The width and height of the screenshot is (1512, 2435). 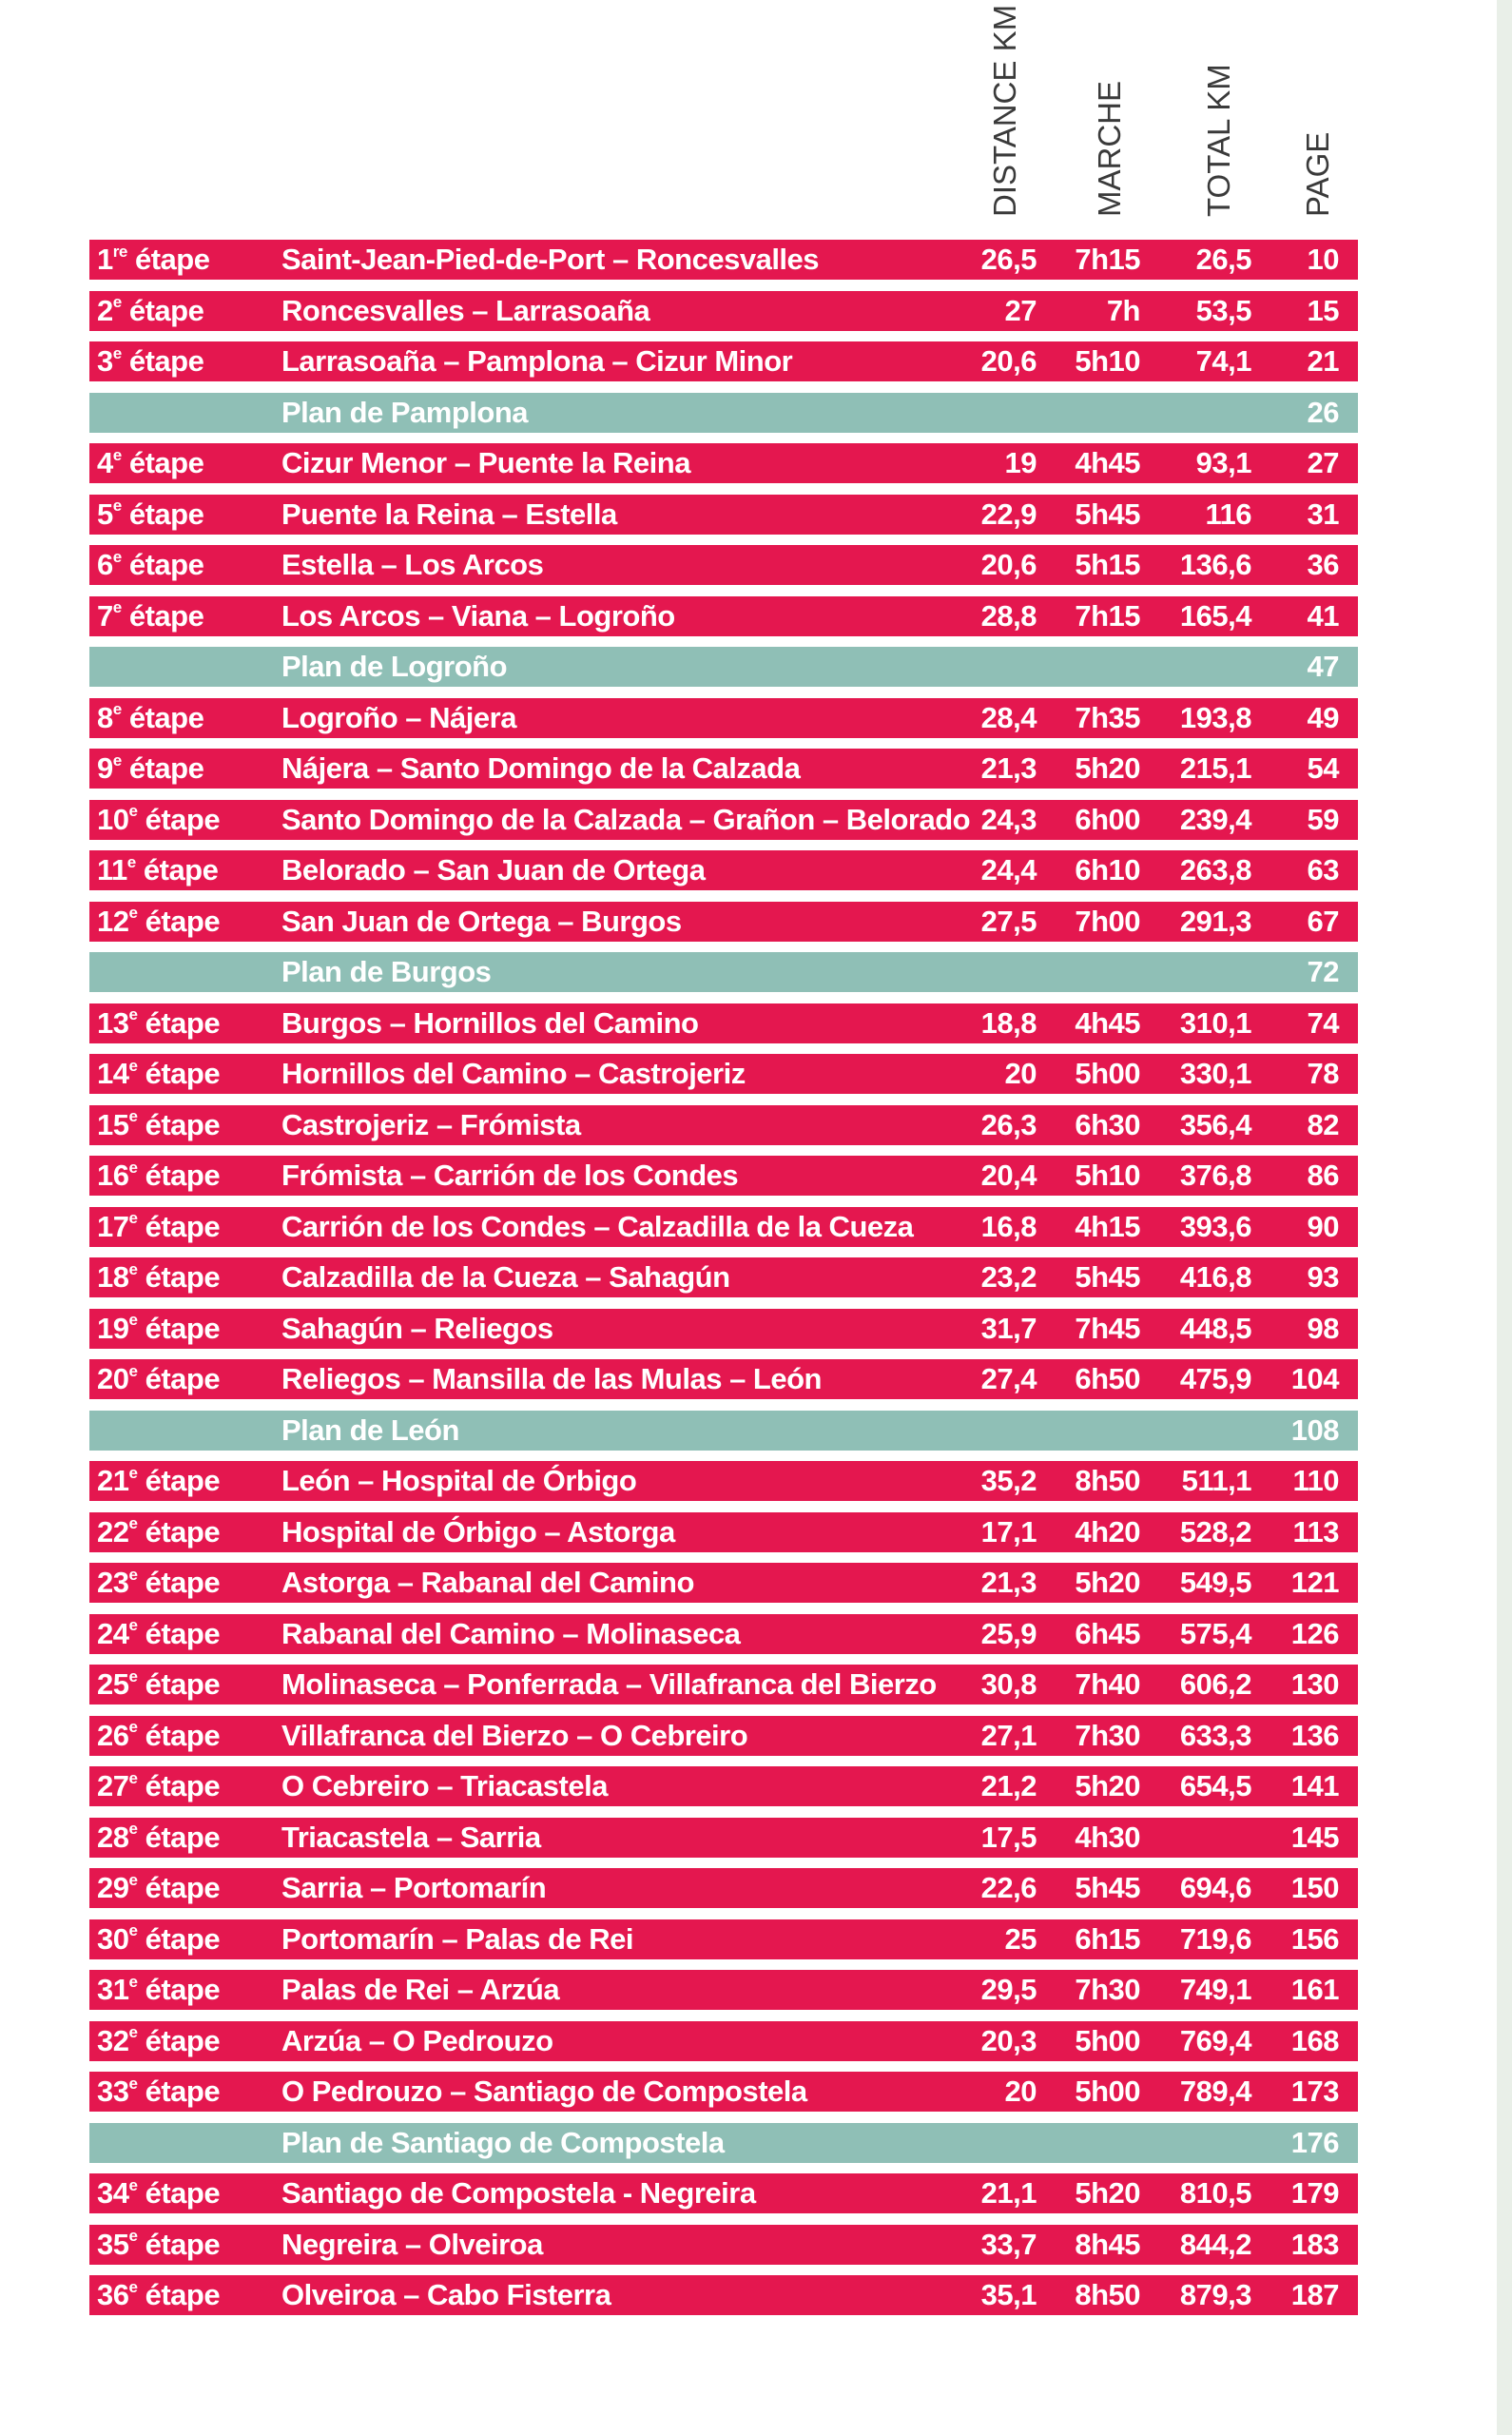 What do you see at coordinates (159, 1634) in the screenshot?
I see `stage-number: 24e étape` at bounding box center [159, 1634].